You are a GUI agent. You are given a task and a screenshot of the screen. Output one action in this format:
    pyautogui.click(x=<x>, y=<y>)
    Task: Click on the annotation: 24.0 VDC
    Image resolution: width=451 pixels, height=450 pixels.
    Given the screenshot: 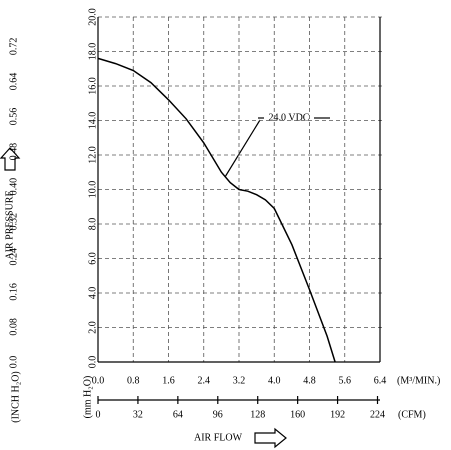 What is the action you would take?
    pyautogui.click(x=289, y=117)
    